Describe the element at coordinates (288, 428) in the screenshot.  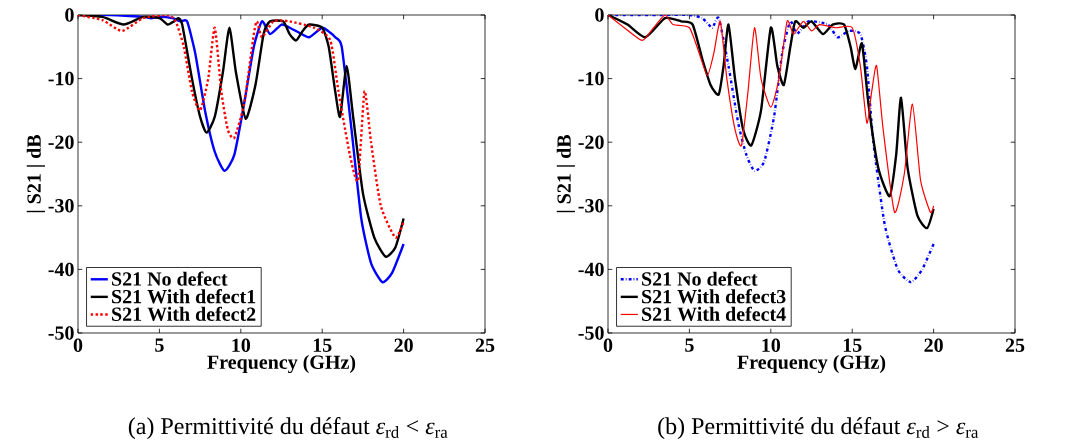
I see `text: (a) Permittivité du défaut ε$_{rd}$ < ε$_{ra}$` at that location.